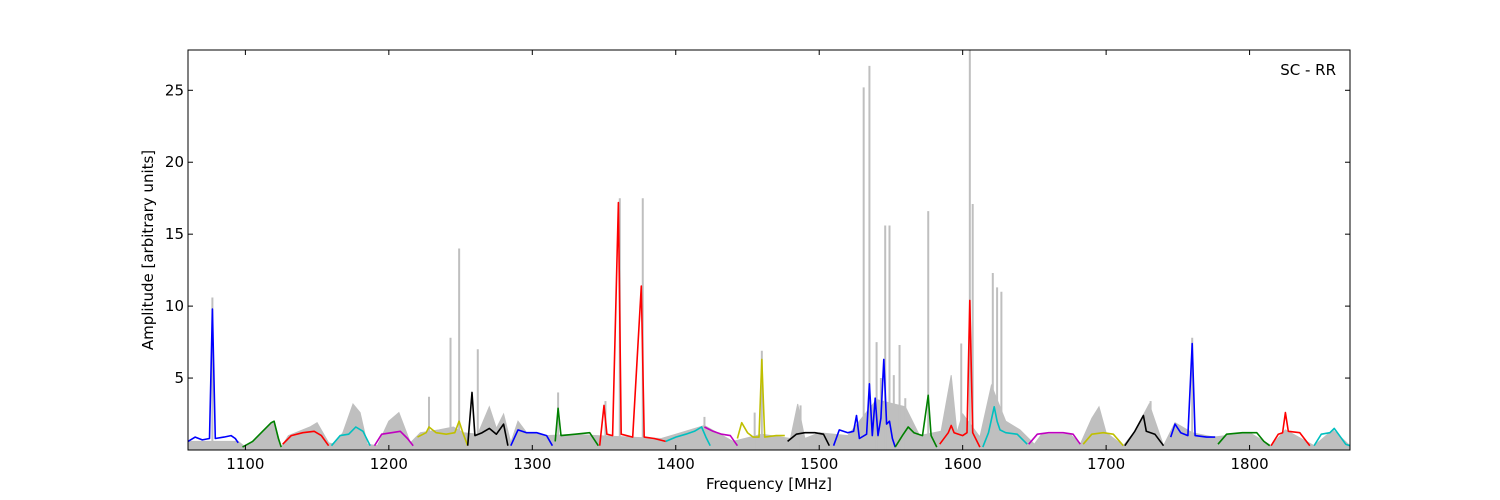 The height and width of the screenshot is (500, 1500). Describe the element at coordinates (1308, 70) in the screenshot. I see `chart-annotation: SC - RR` at that location.